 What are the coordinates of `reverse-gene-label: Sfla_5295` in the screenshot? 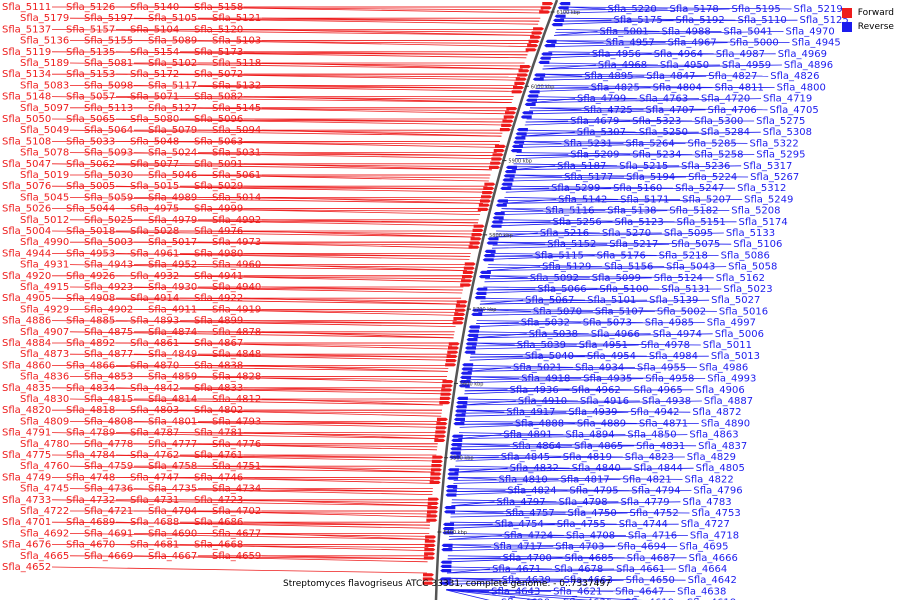 It's located at (780, 155).